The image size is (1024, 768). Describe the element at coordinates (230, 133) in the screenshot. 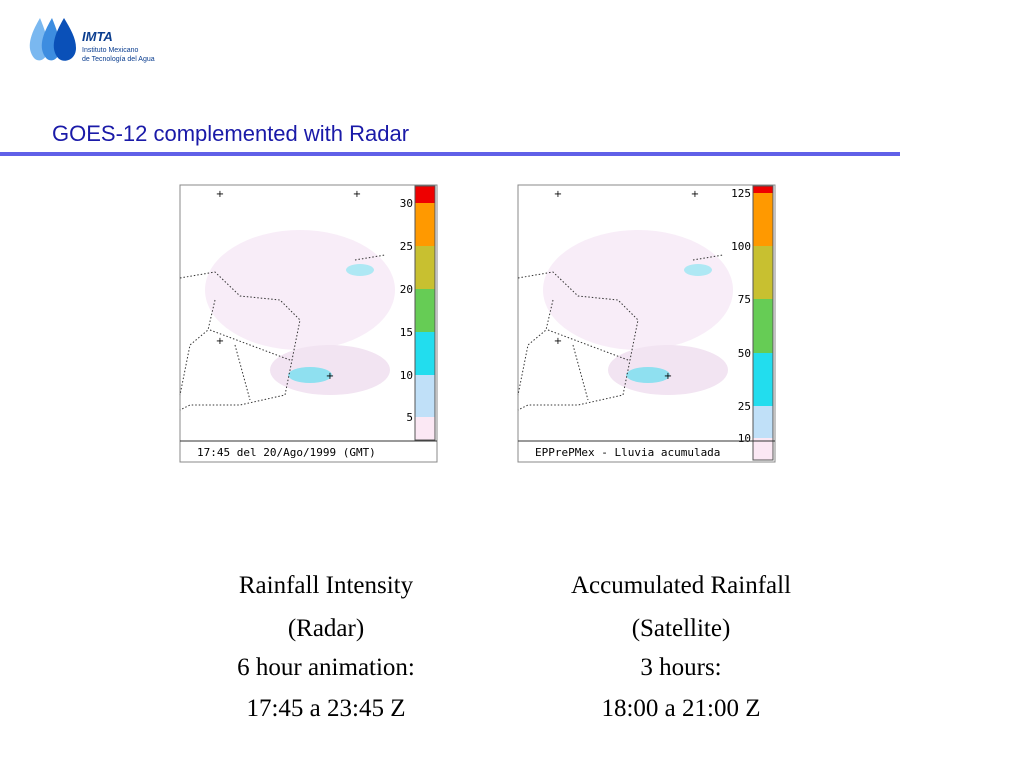

I see `slide-title: GOES-12 complemented with Radar` at that location.